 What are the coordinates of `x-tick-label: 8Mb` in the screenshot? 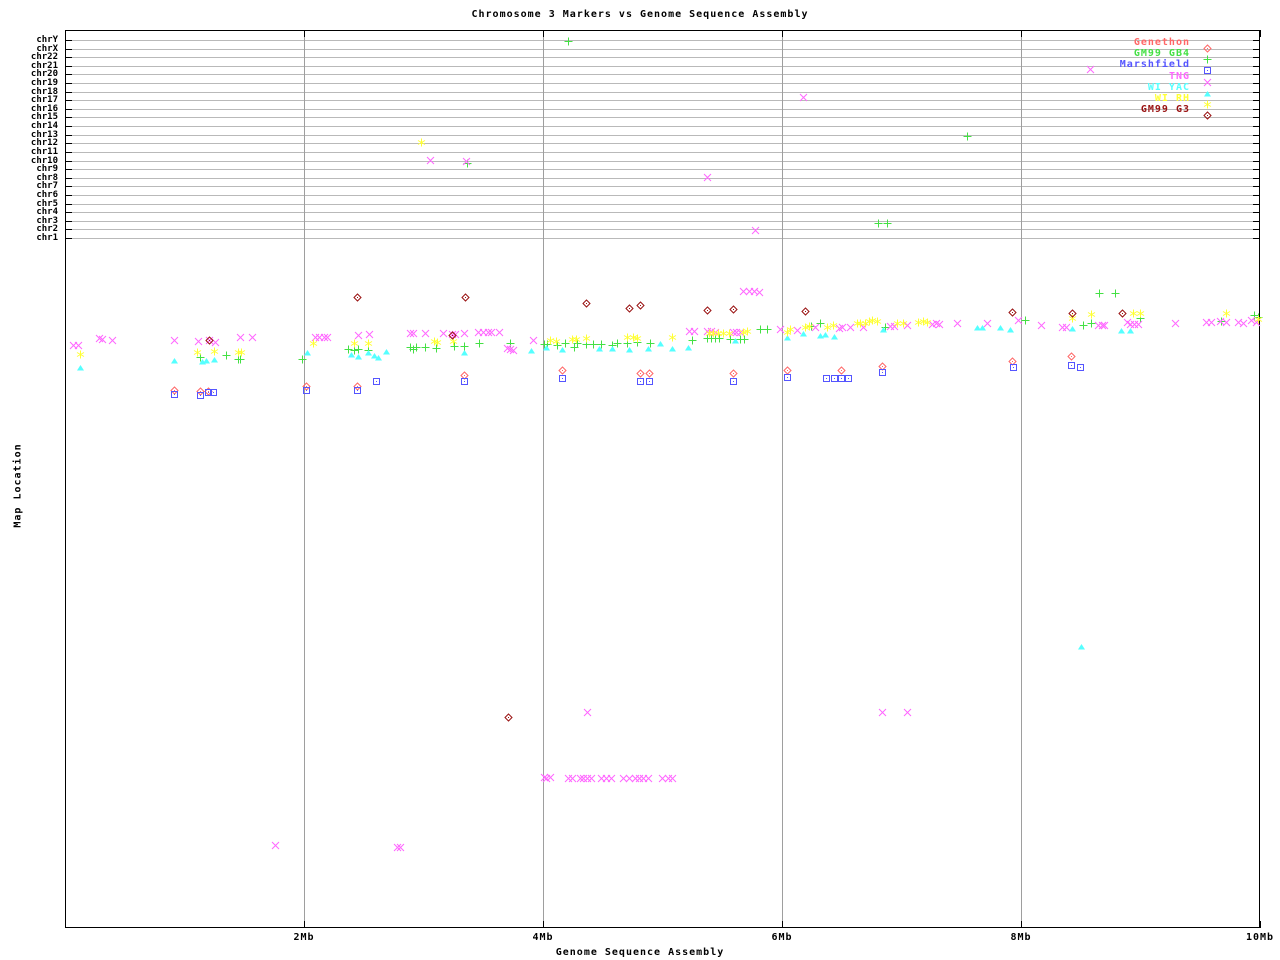 It's located at (1021, 937).